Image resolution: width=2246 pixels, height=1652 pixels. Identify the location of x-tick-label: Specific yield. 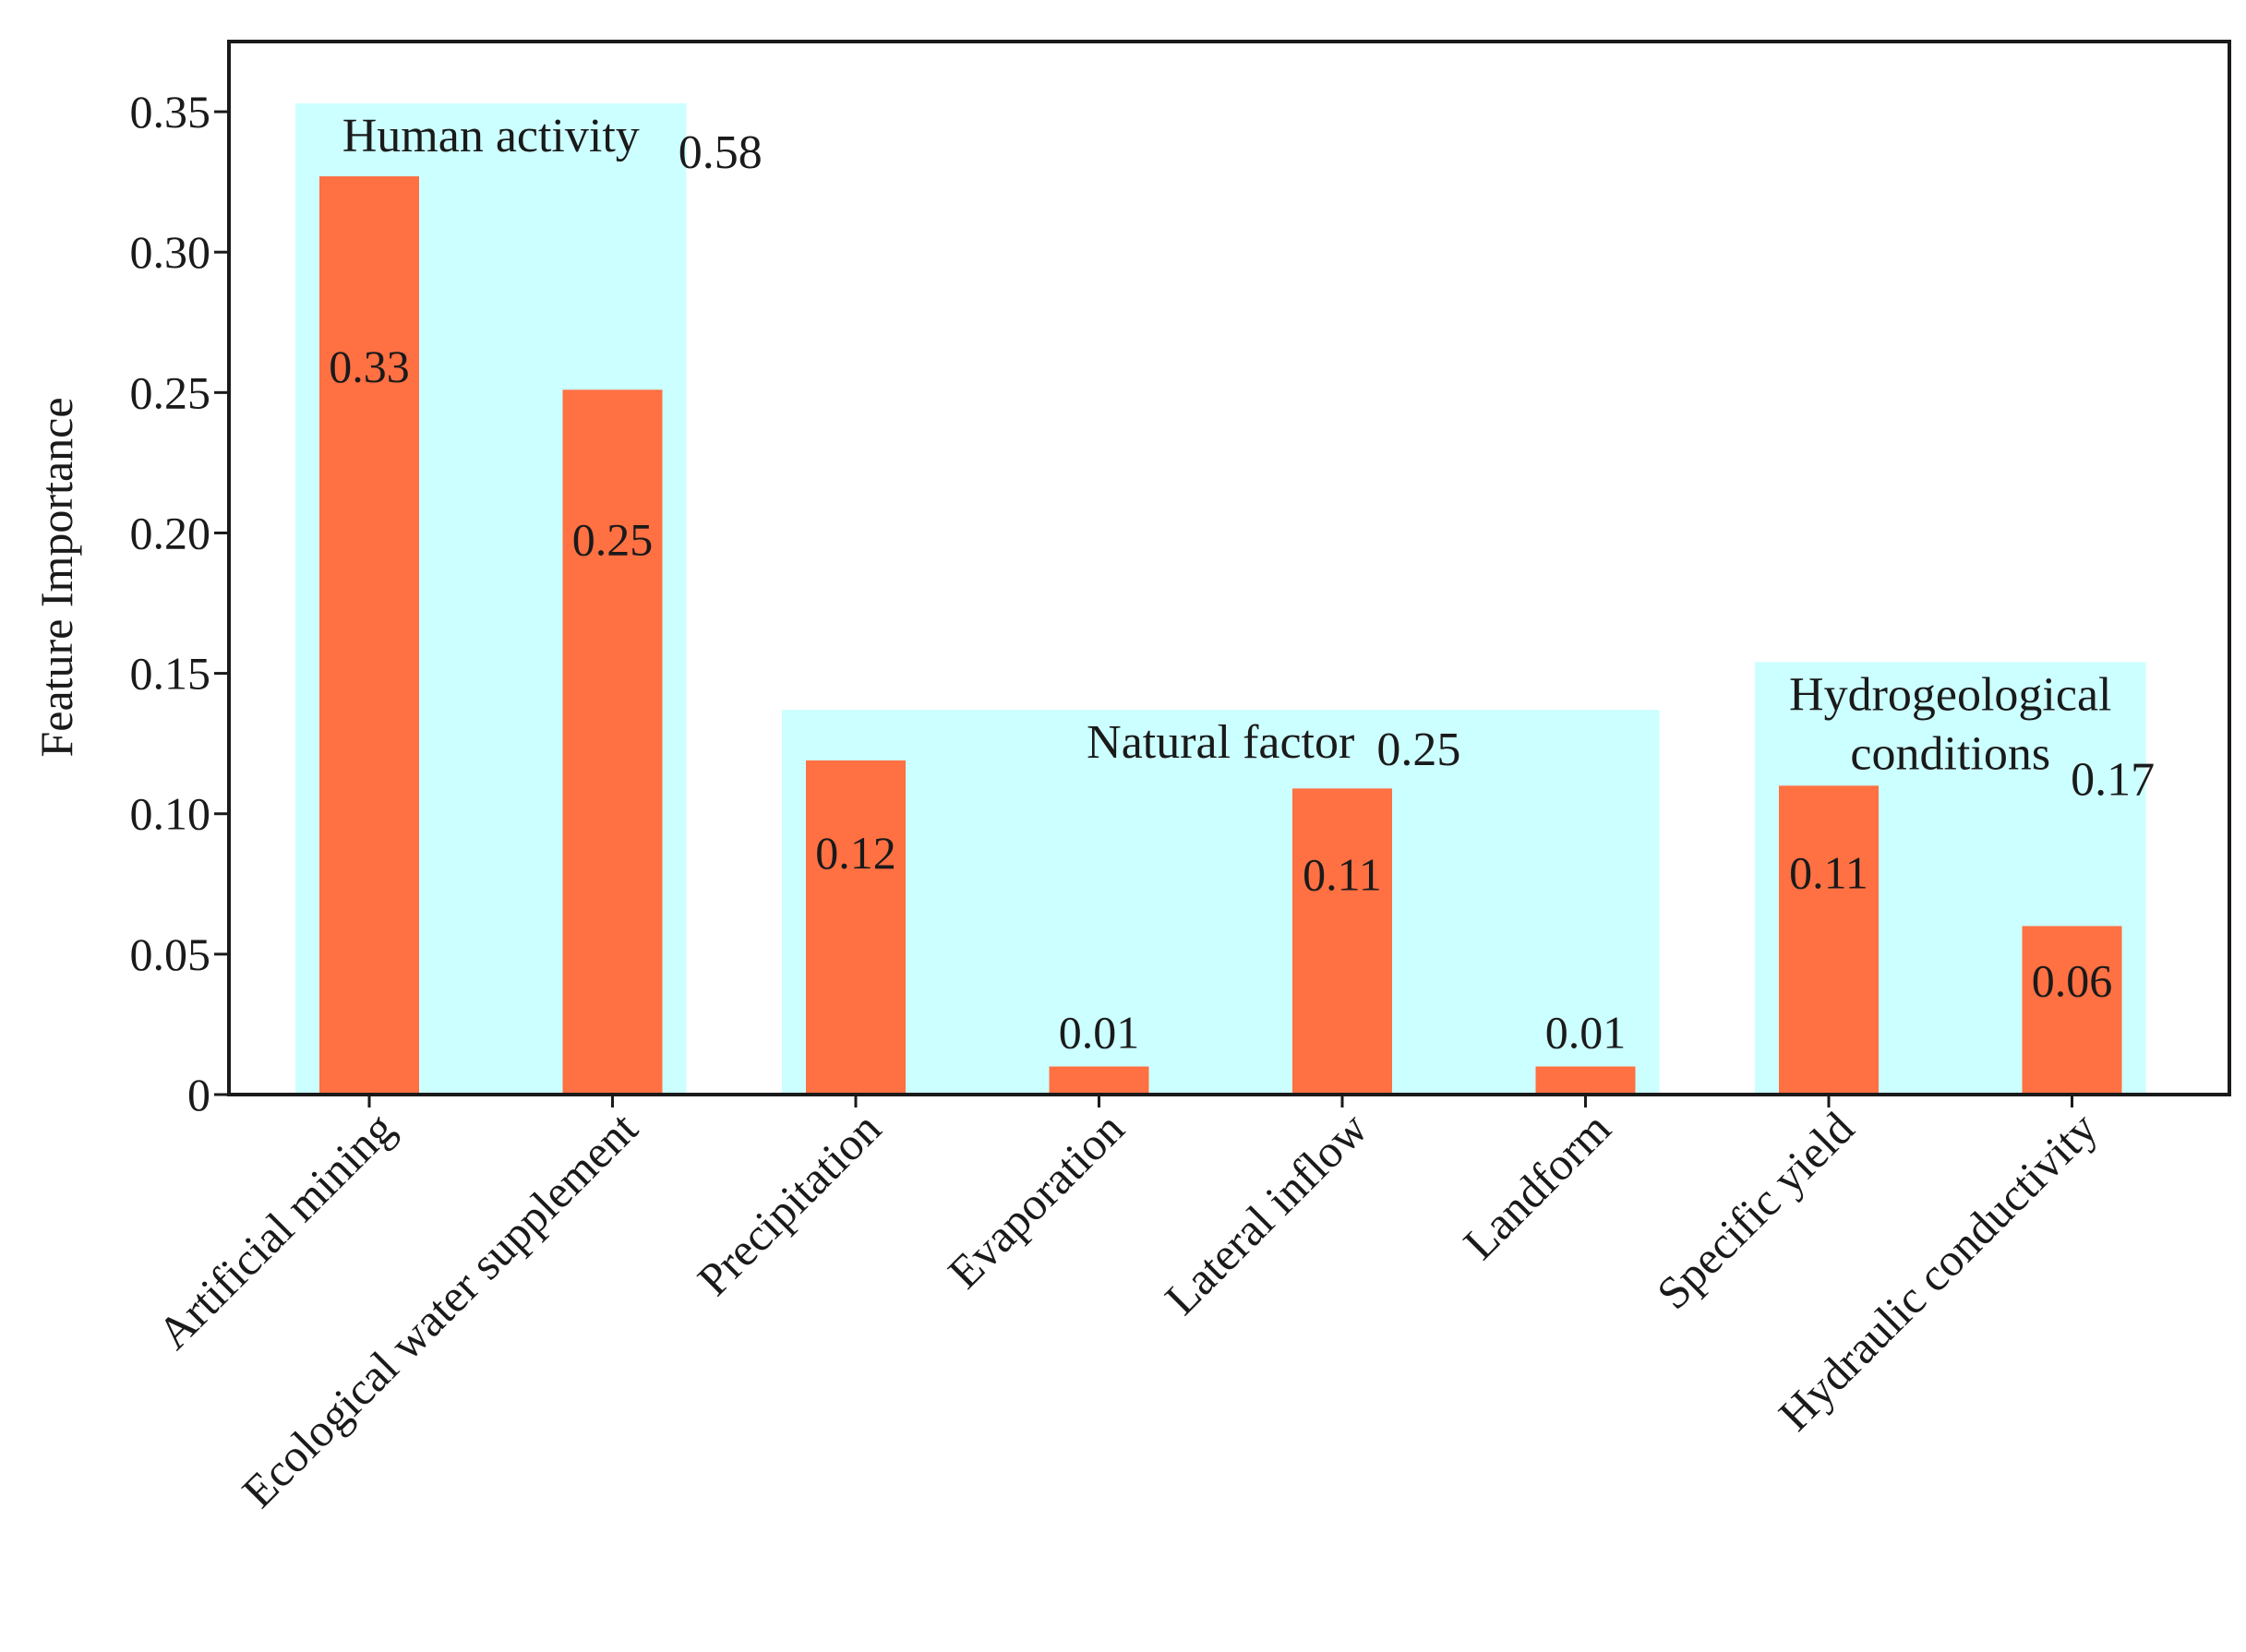
(1755, 1211).